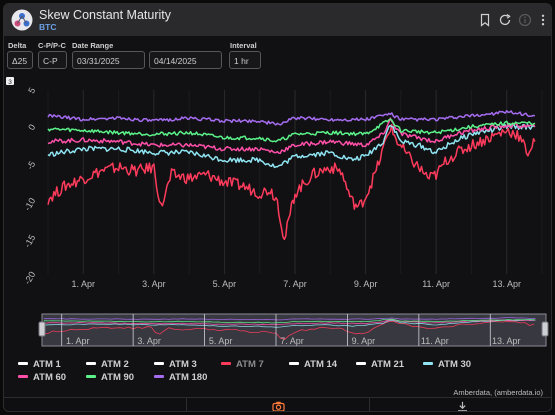 The height and width of the screenshot is (415, 555). Describe the element at coordinates (455, 364) in the screenshot. I see `legend-label: ATM 30` at that location.